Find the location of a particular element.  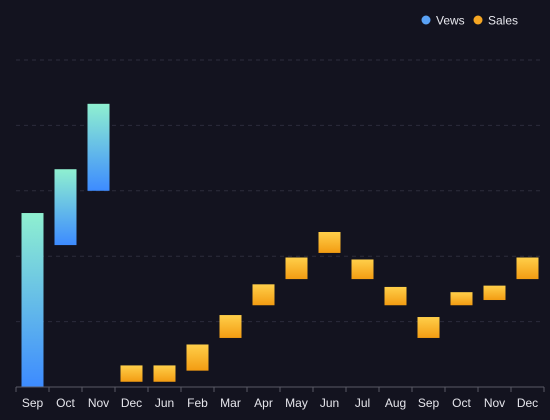

x-tick-label: Jul is located at coordinates (362, 403).